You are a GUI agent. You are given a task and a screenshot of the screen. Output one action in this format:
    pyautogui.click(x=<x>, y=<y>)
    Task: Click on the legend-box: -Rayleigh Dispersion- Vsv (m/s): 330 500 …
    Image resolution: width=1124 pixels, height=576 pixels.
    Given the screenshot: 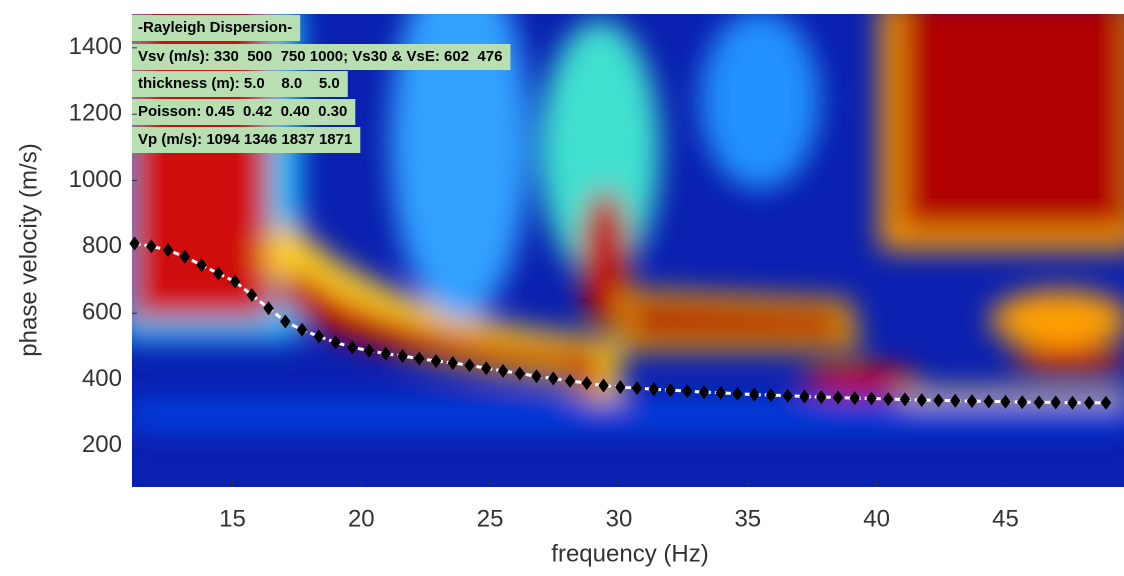 What is the action you would take?
    pyautogui.click(x=321, y=84)
    